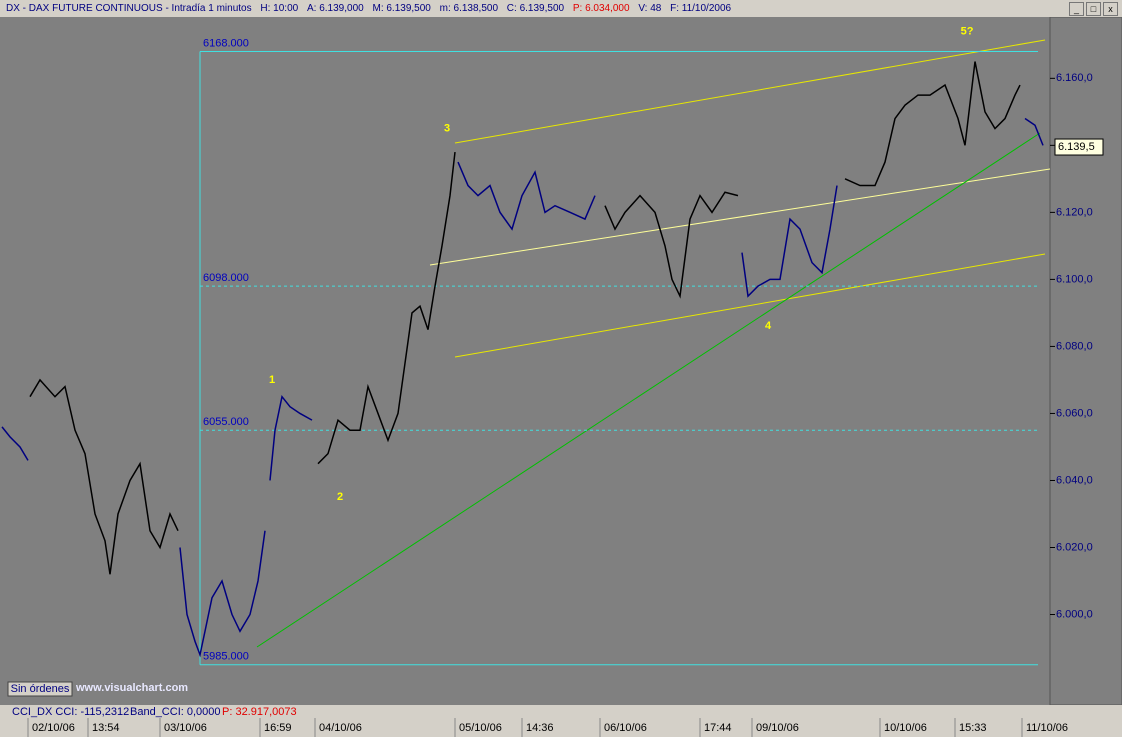 This screenshot has width=1122, height=737. I want to click on header-field: C: 6.139,500, so click(535, 8).